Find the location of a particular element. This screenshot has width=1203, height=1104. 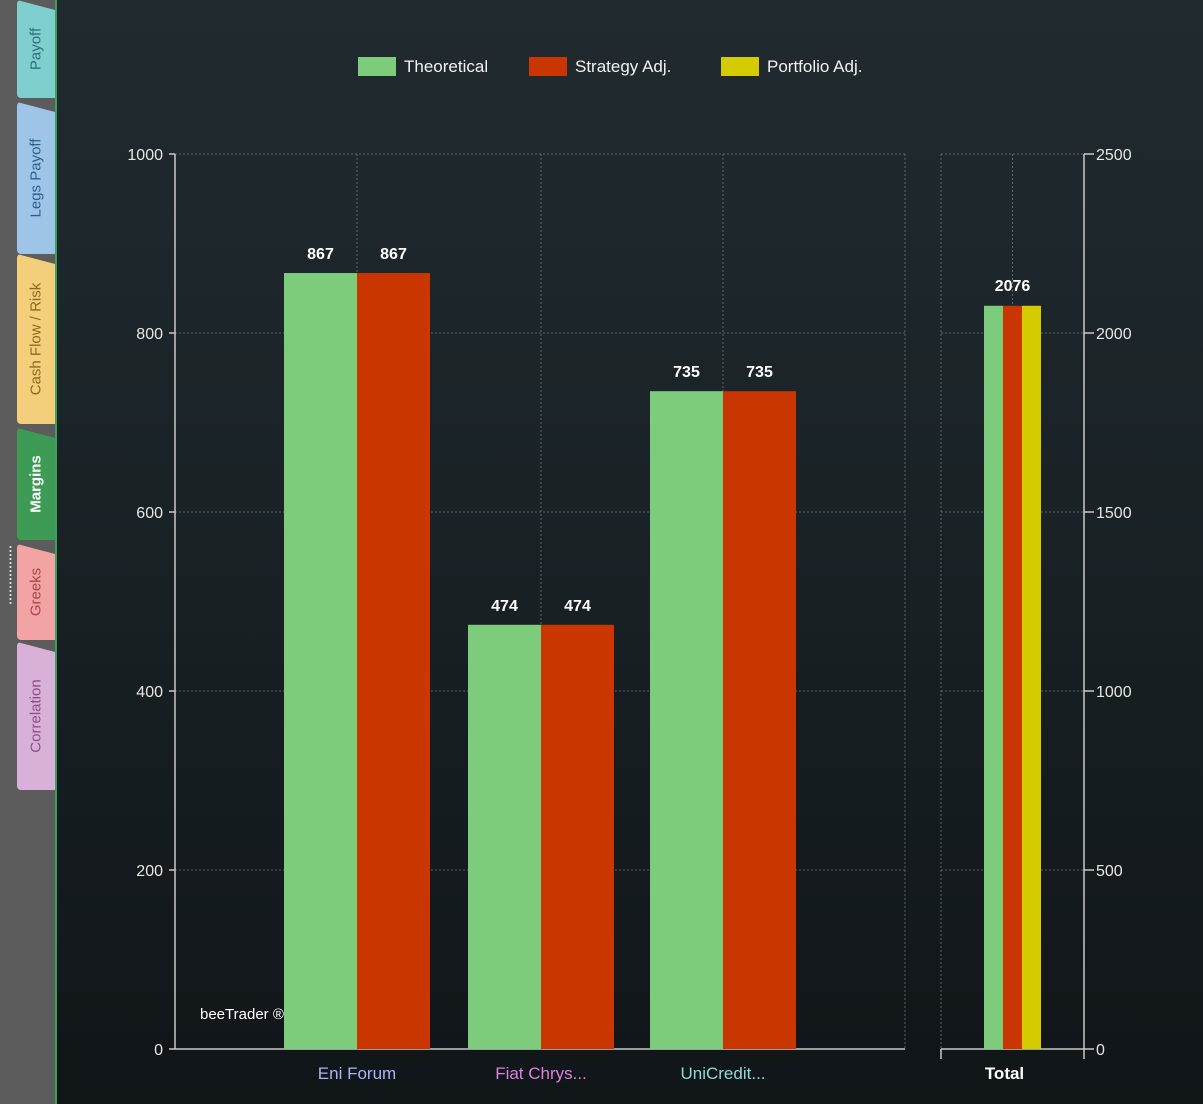

bar-strategy-adj--1 is located at coordinates (577, 836).